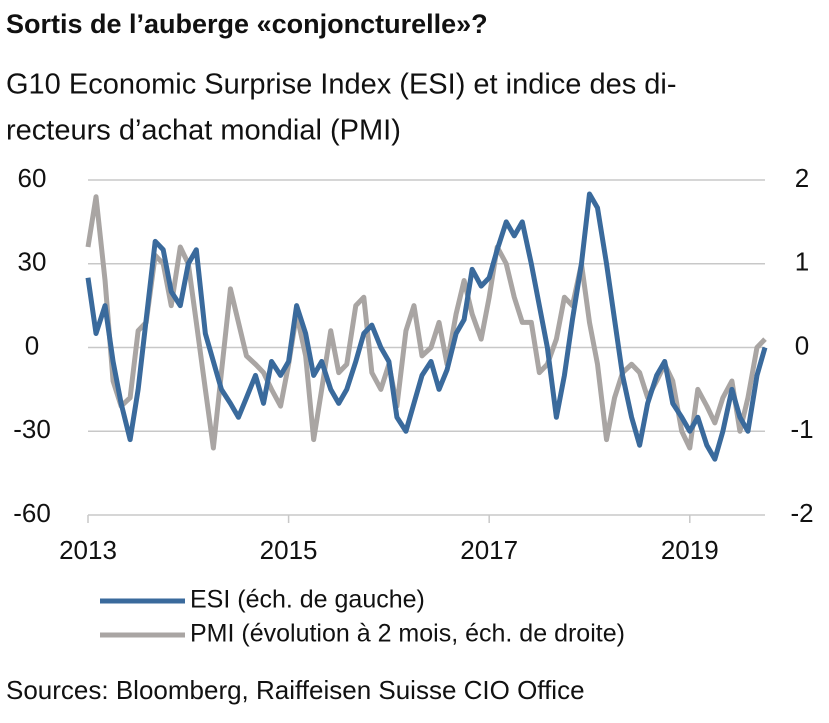  I want to click on y-tick-label: 30, so click(32, 262).